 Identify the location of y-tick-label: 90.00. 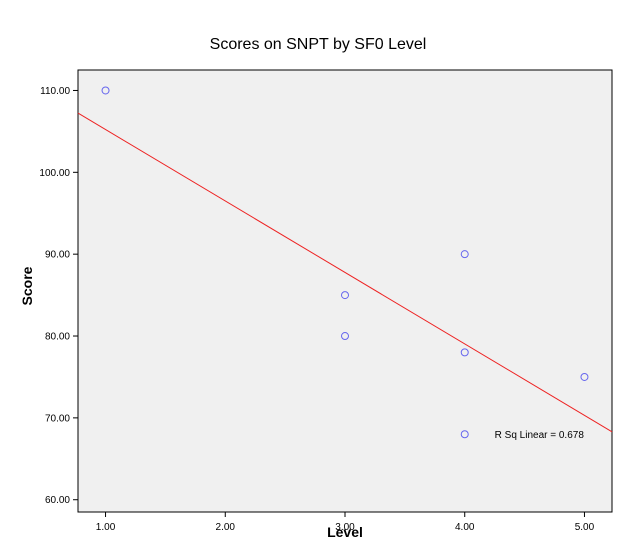
(57, 255).